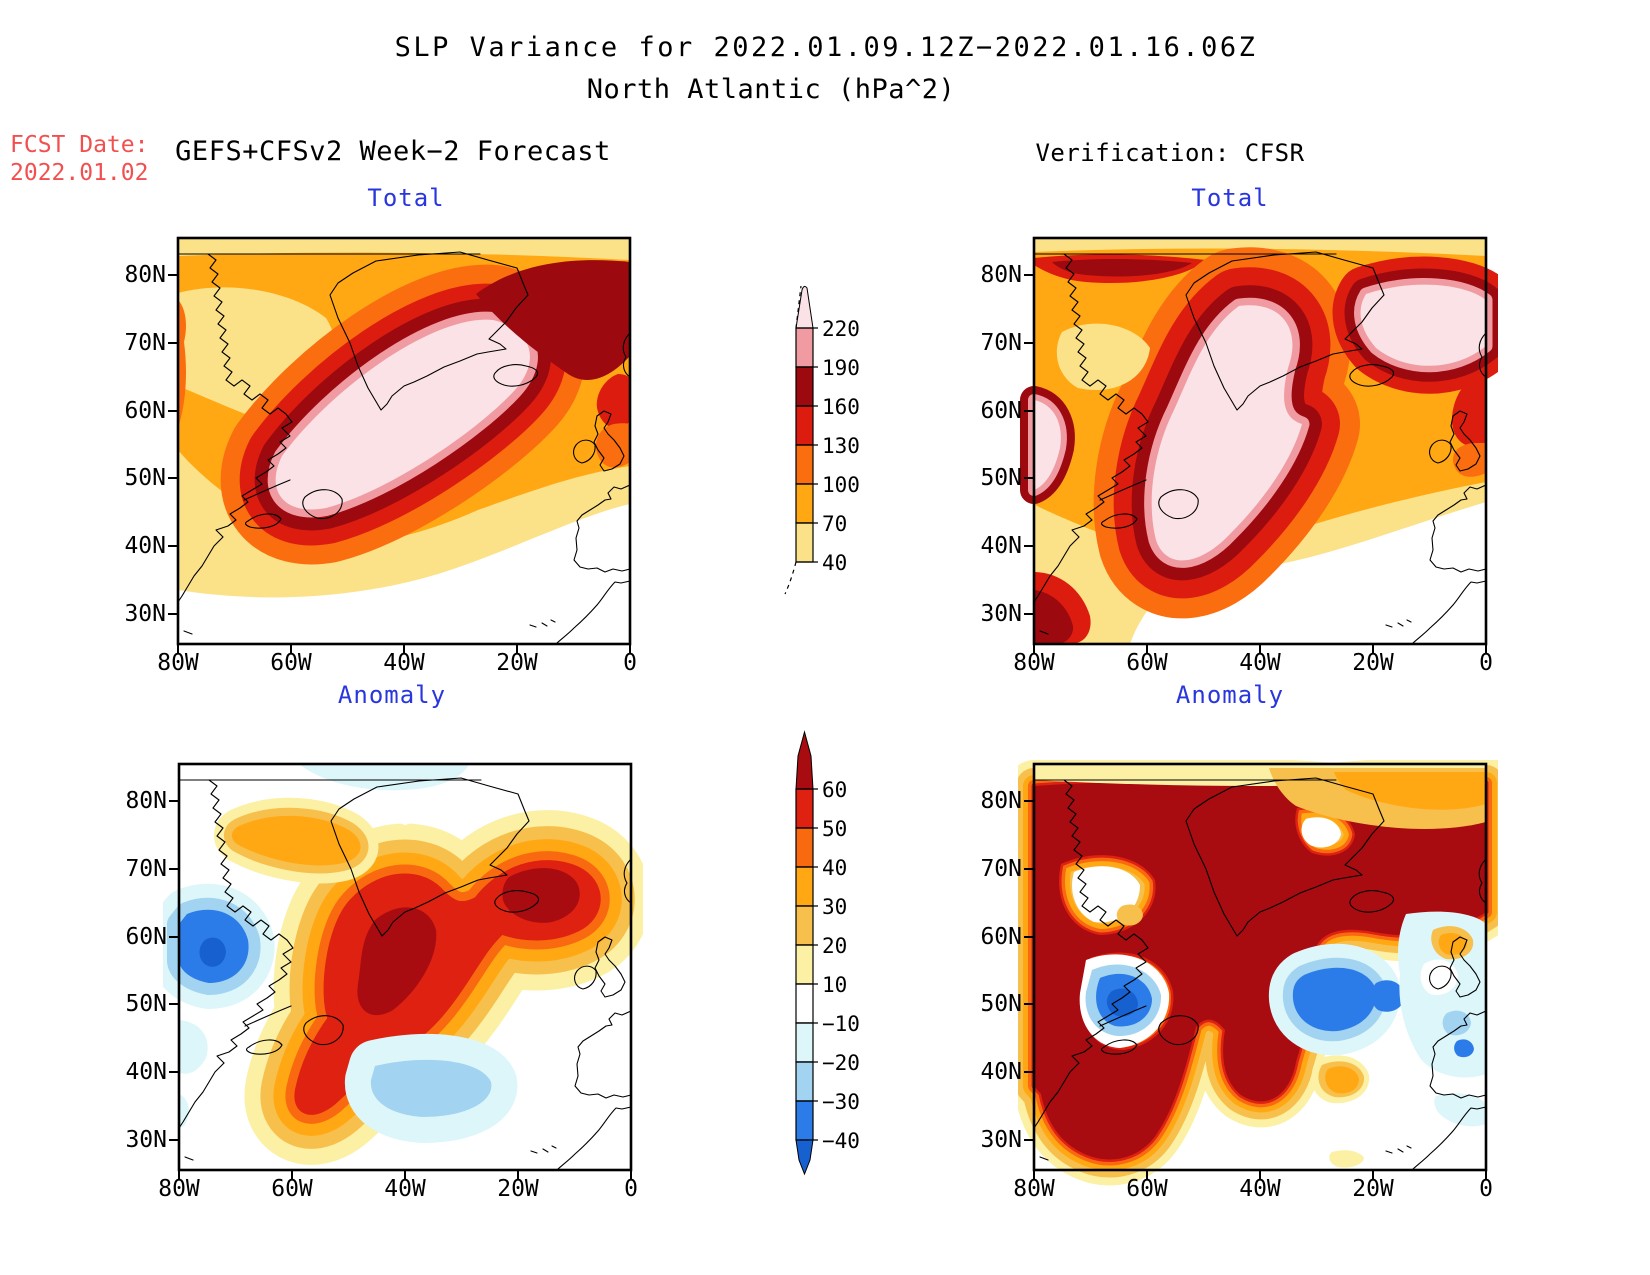 This screenshot has height=1275, width=1650. I want to click on subtitle-verification-total: Total, so click(1230, 198).